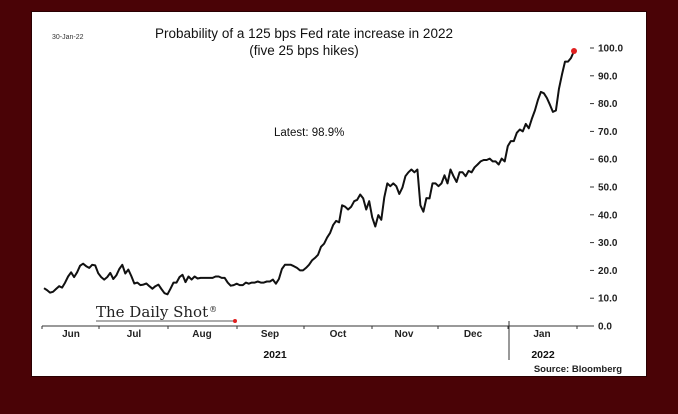  What do you see at coordinates (152, 312) in the screenshot?
I see `logo-text: The Daily Shot` at bounding box center [152, 312].